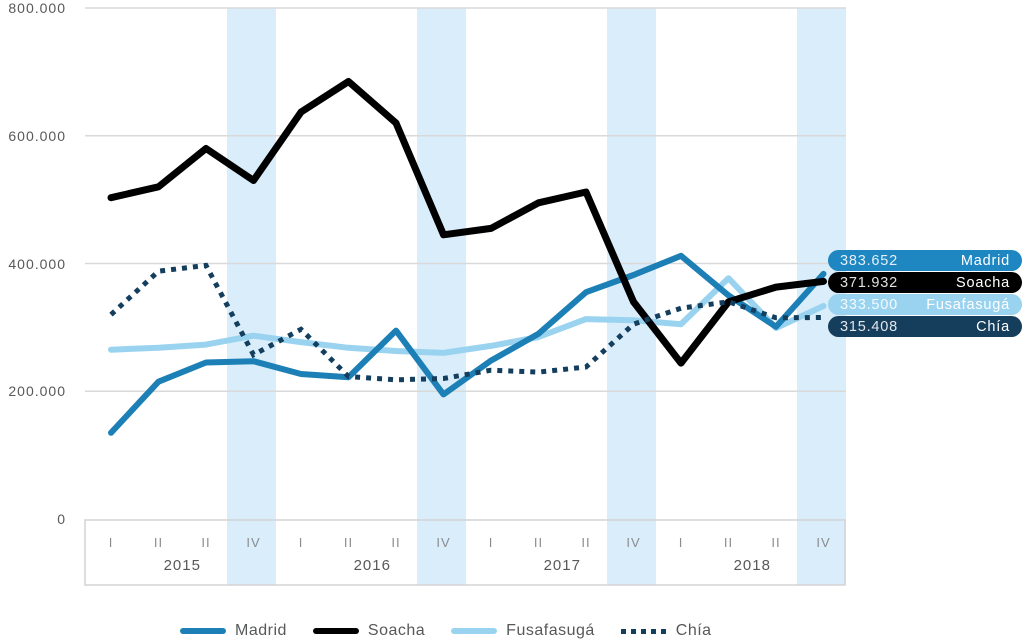 The image size is (1024, 644). Describe the element at coordinates (261, 630) in the screenshot. I see `legend-label: Madrid` at that location.